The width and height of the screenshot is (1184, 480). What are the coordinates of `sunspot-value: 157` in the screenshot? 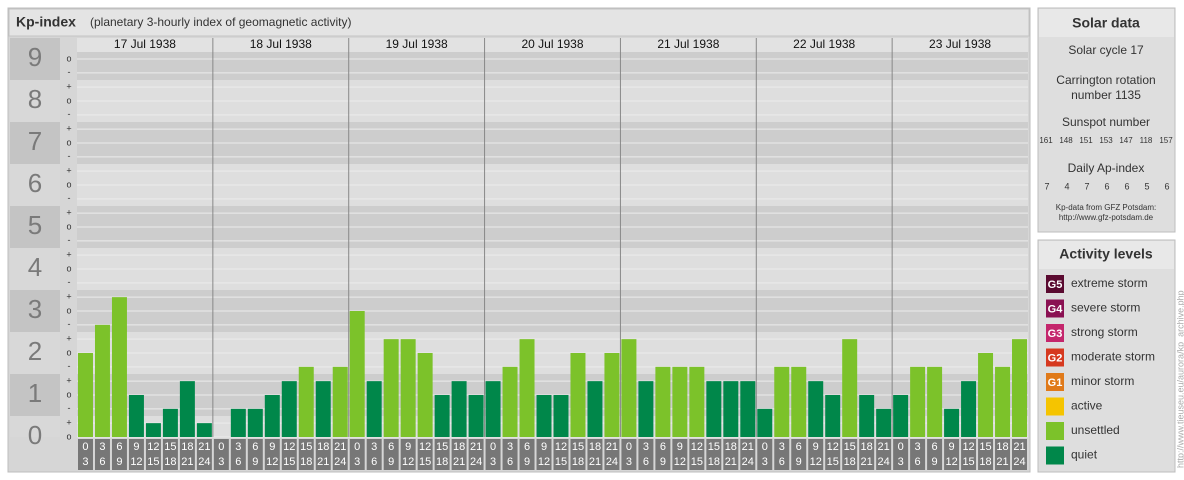 It's located at (1166, 140).